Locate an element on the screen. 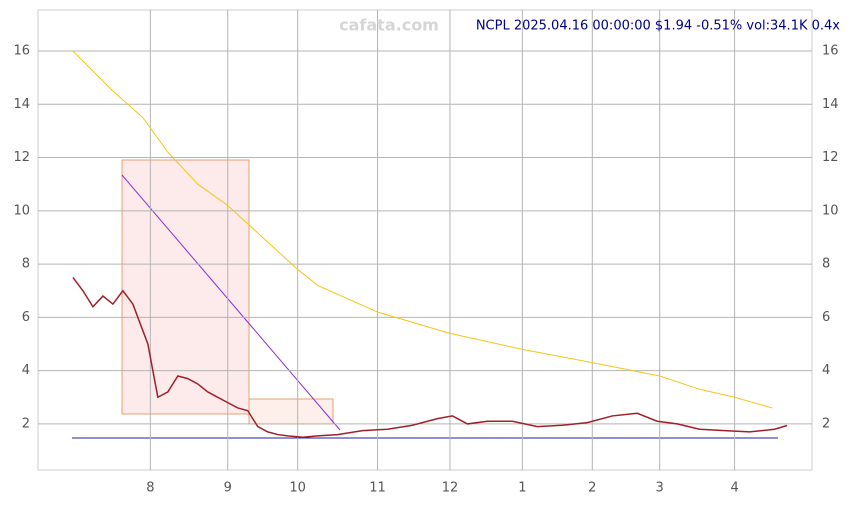 This screenshot has height=509, width=851. x-tick-label: 2 is located at coordinates (592, 488).